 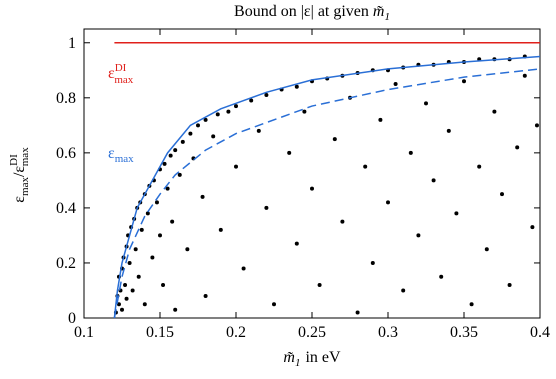 I want to click on x-tick-label: 0.1, so click(x=84, y=332).